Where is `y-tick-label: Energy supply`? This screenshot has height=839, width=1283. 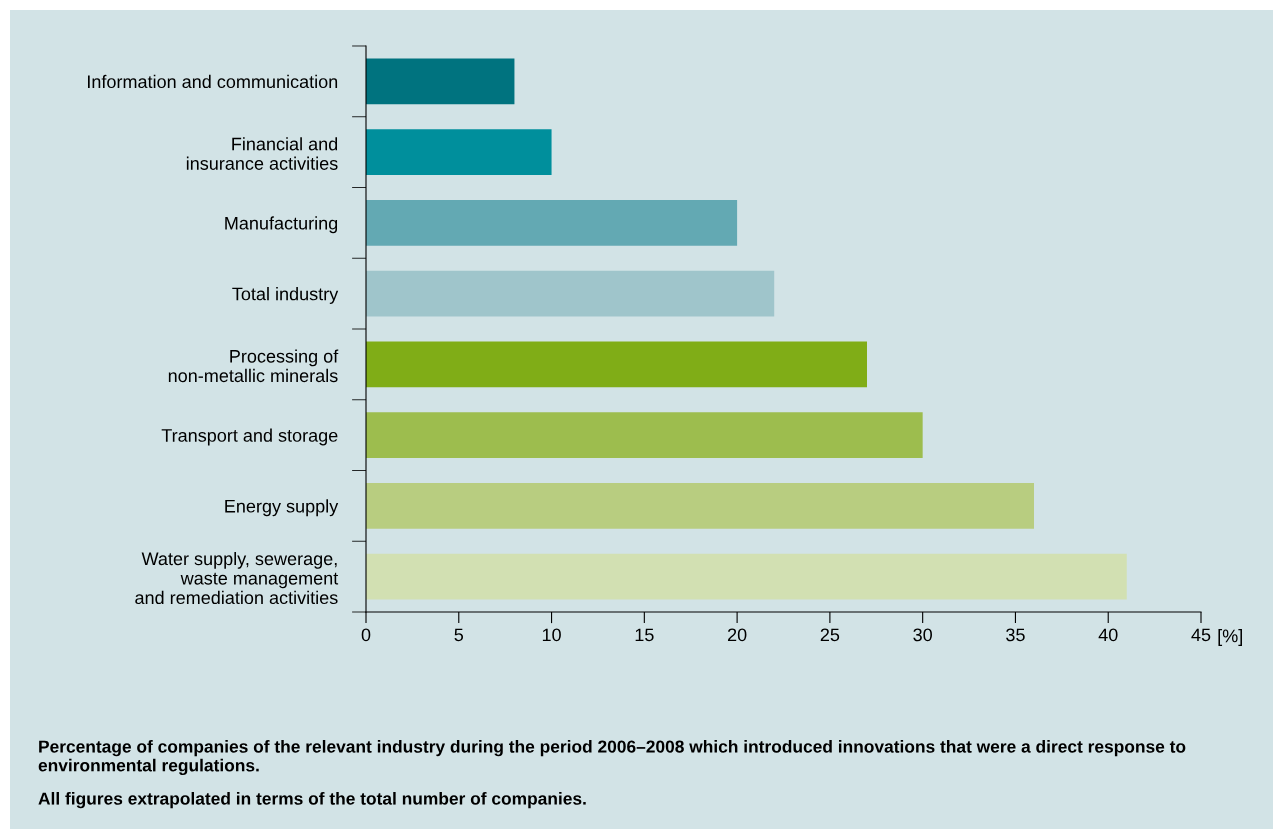 y-tick-label: Energy supply is located at coordinates (282, 508).